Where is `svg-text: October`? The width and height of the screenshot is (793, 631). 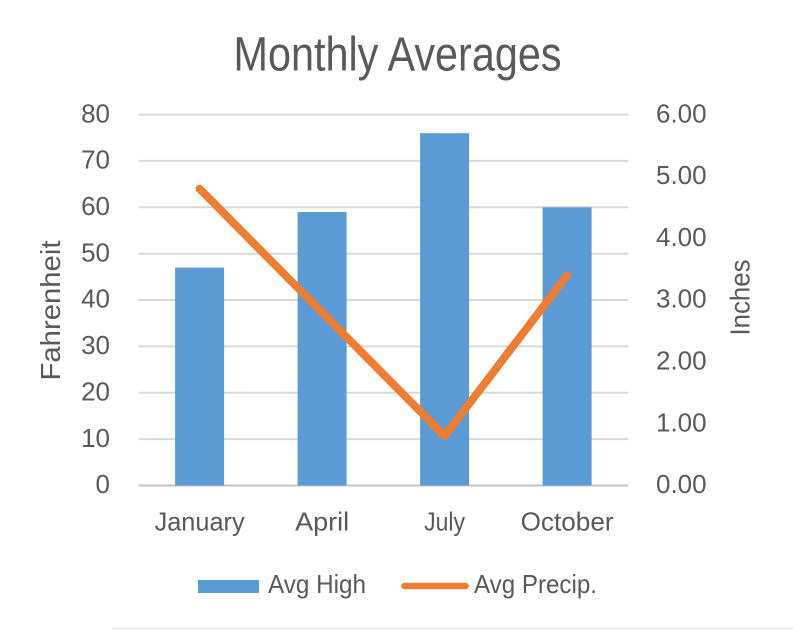 svg-text: October is located at coordinates (567, 522).